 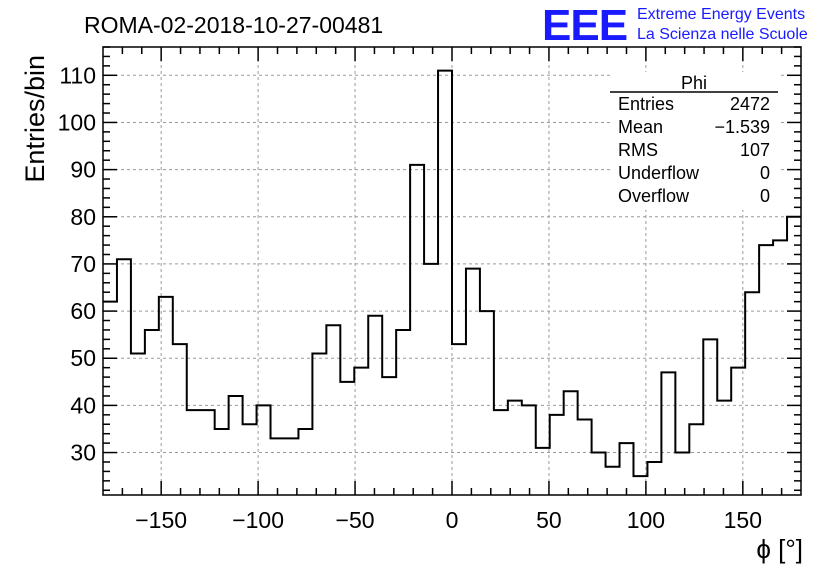 I want to click on y-tick-label: 100, so click(x=77, y=122).